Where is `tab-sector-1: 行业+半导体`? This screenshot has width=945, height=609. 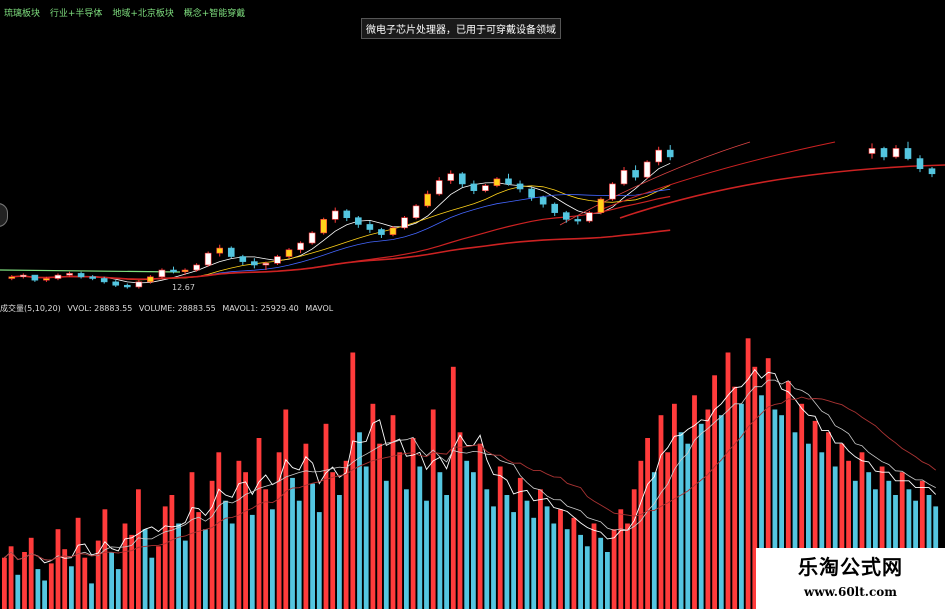 tab-sector-1: 行业+半导体 is located at coordinates (76, 14).